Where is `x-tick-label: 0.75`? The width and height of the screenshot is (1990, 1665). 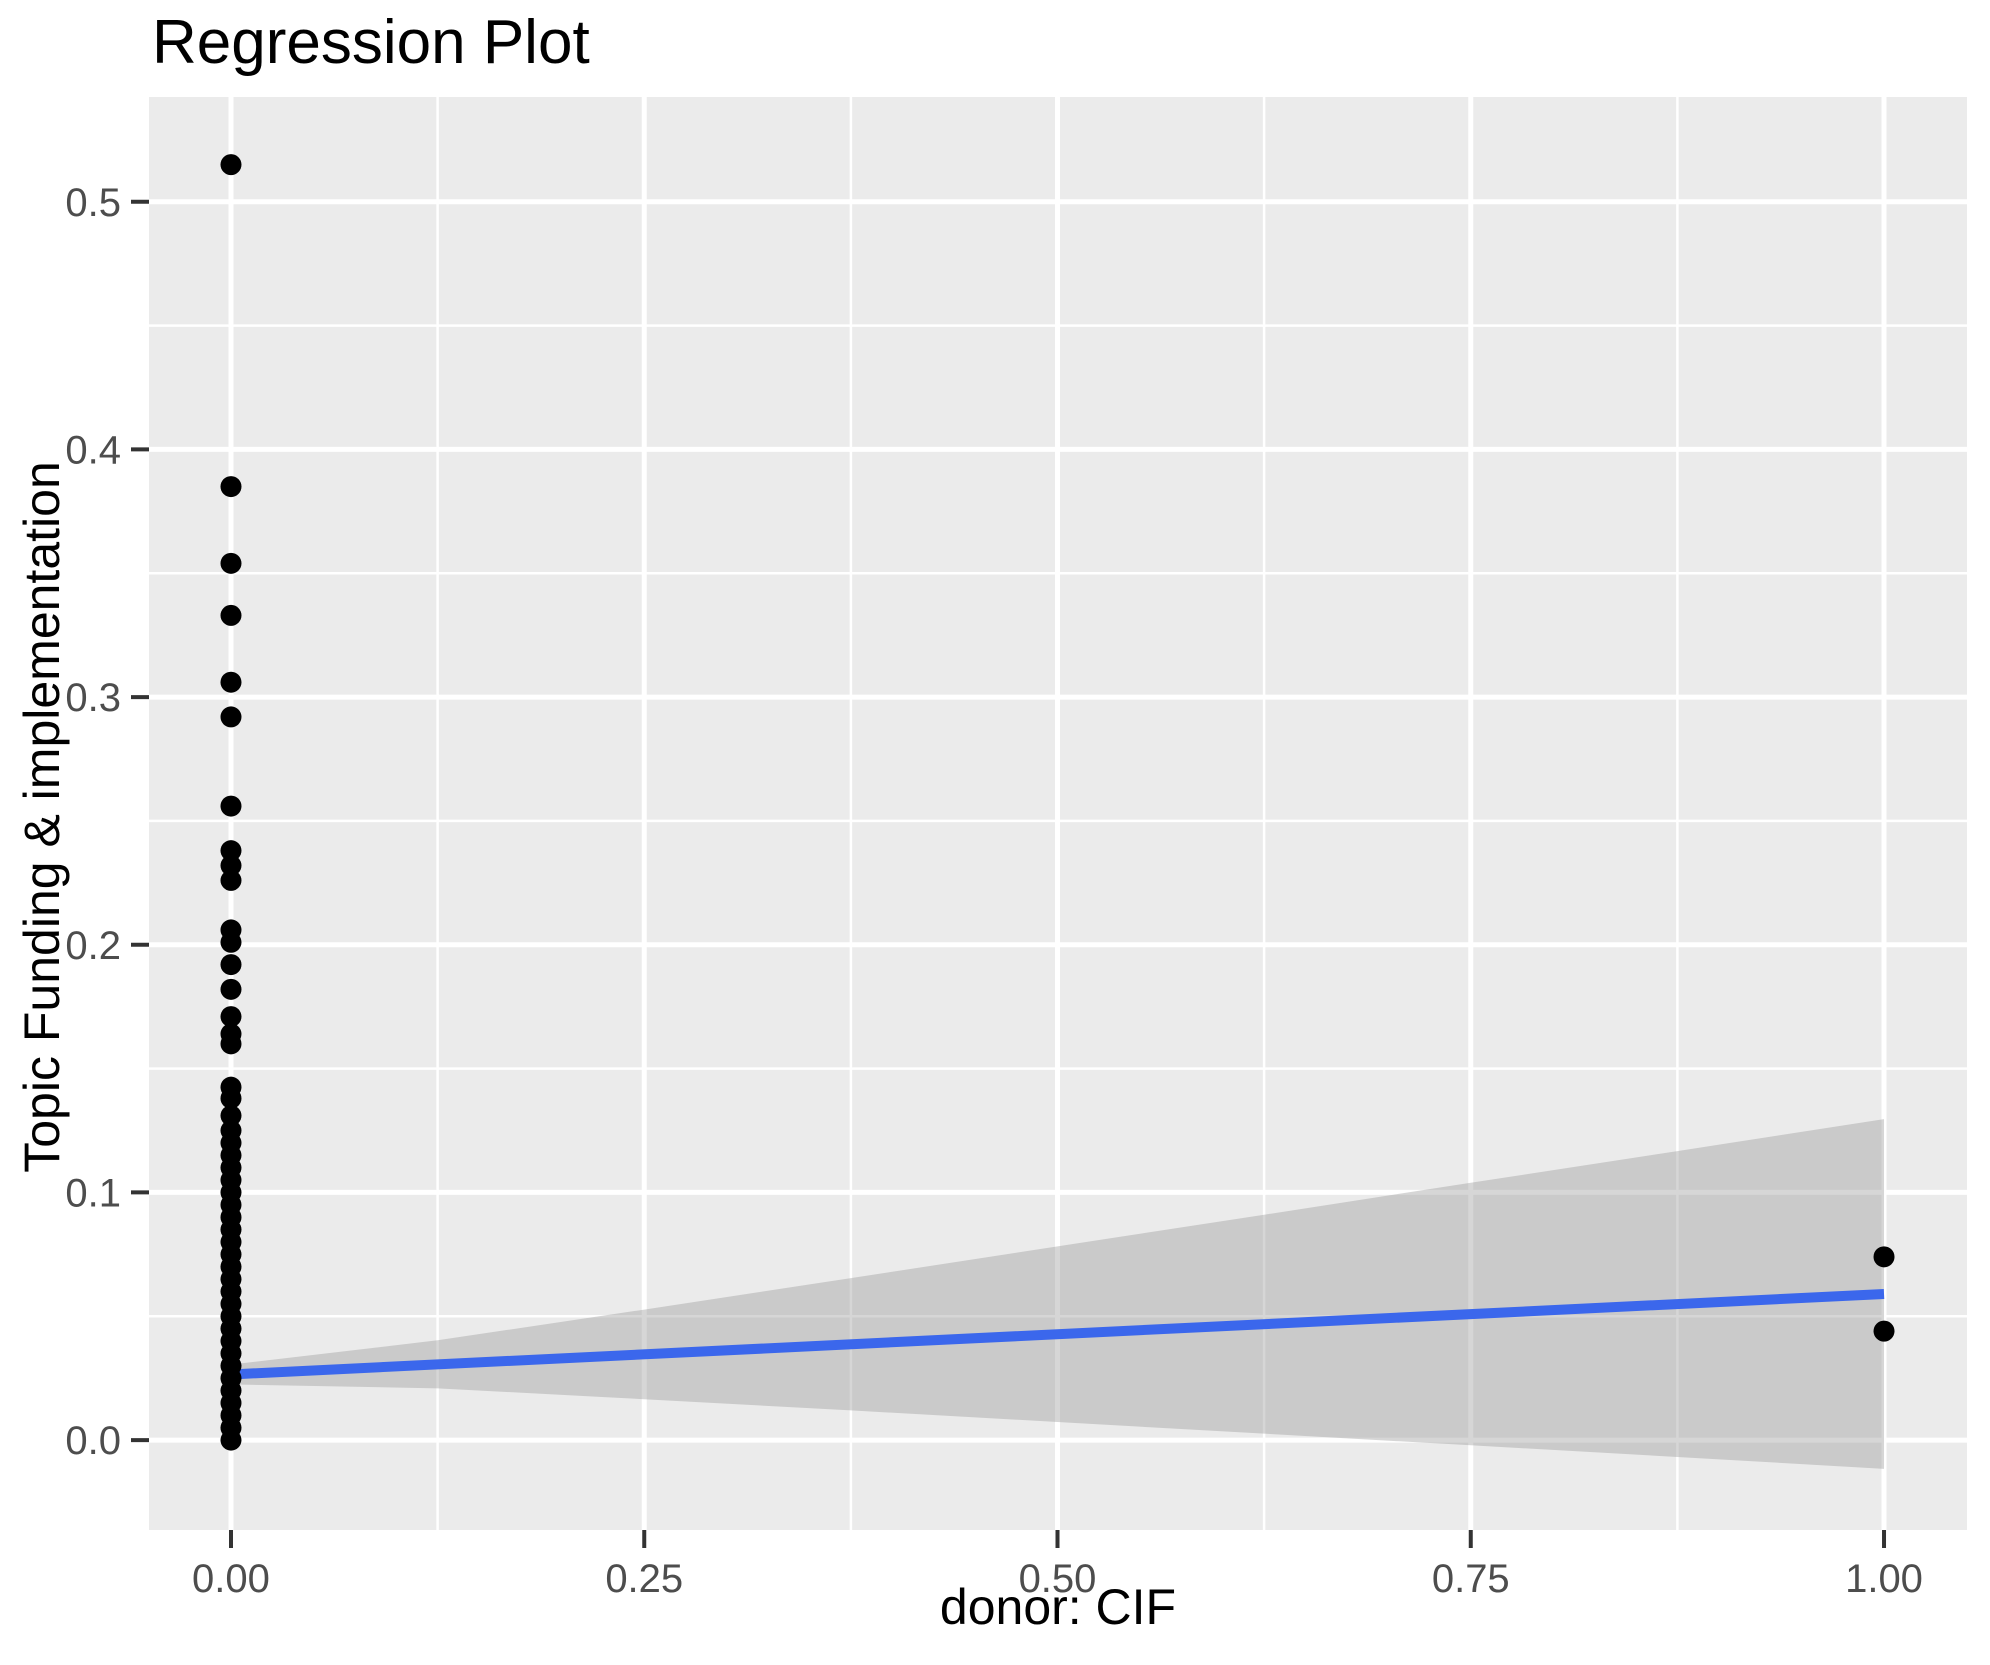 x-tick-label: 0.75 is located at coordinates (1471, 1579).